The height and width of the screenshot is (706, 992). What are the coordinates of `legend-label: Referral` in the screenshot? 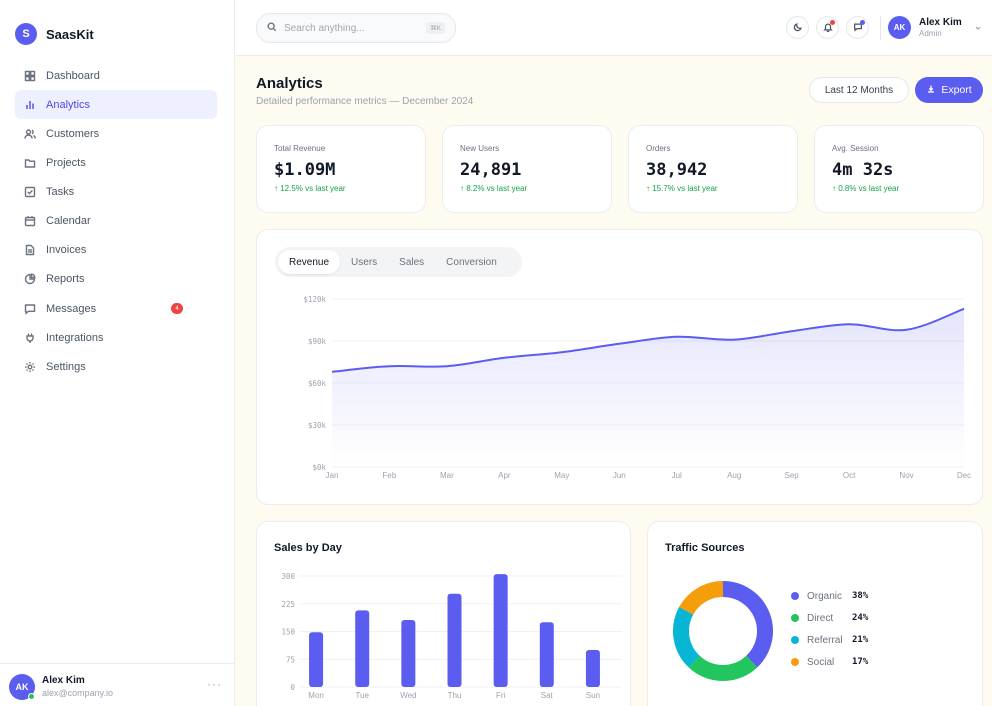 It's located at (825, 640).